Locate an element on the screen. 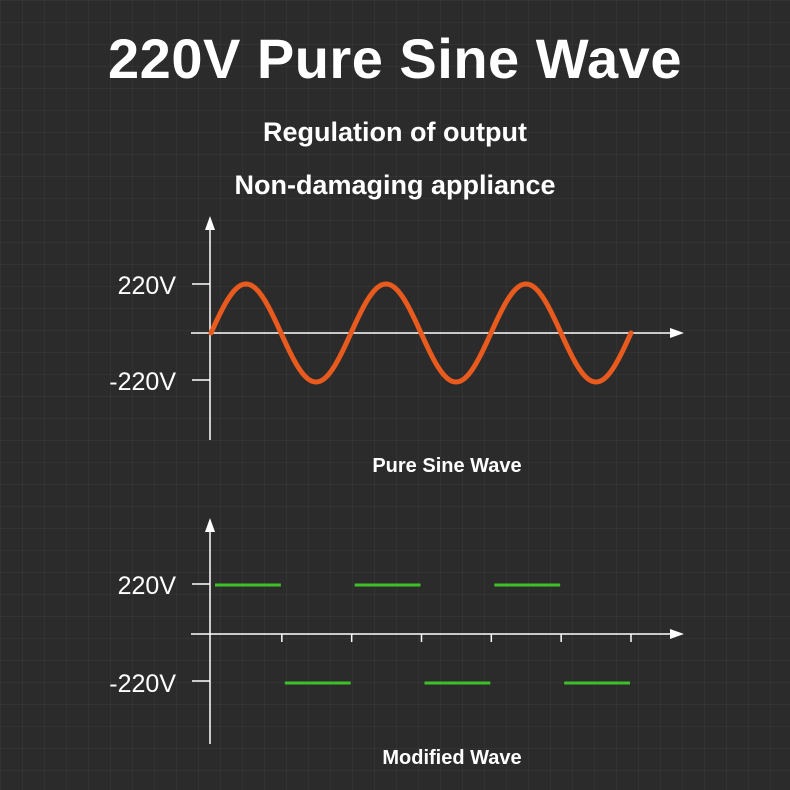  mod-y-axis-arrow is located at coordinates (210, 525).